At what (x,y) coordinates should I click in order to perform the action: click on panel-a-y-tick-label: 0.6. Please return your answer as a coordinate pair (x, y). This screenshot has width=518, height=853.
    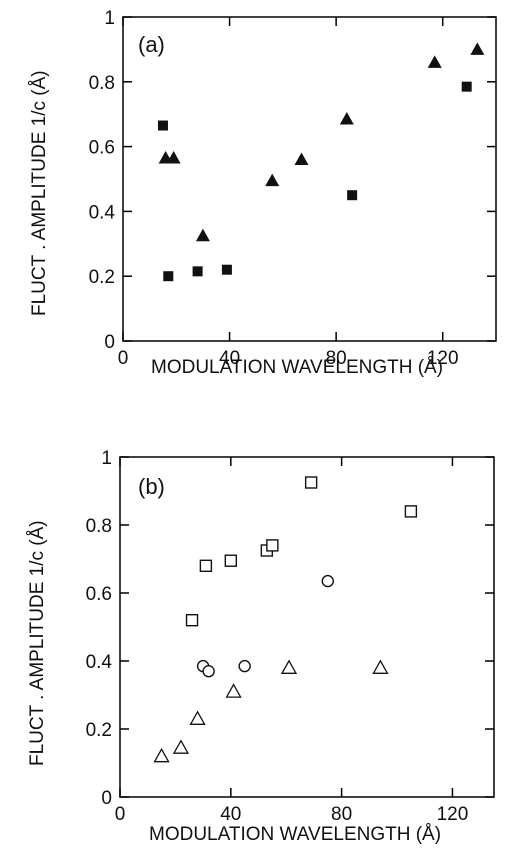
    Looking at the image, I should click on (102, 148).